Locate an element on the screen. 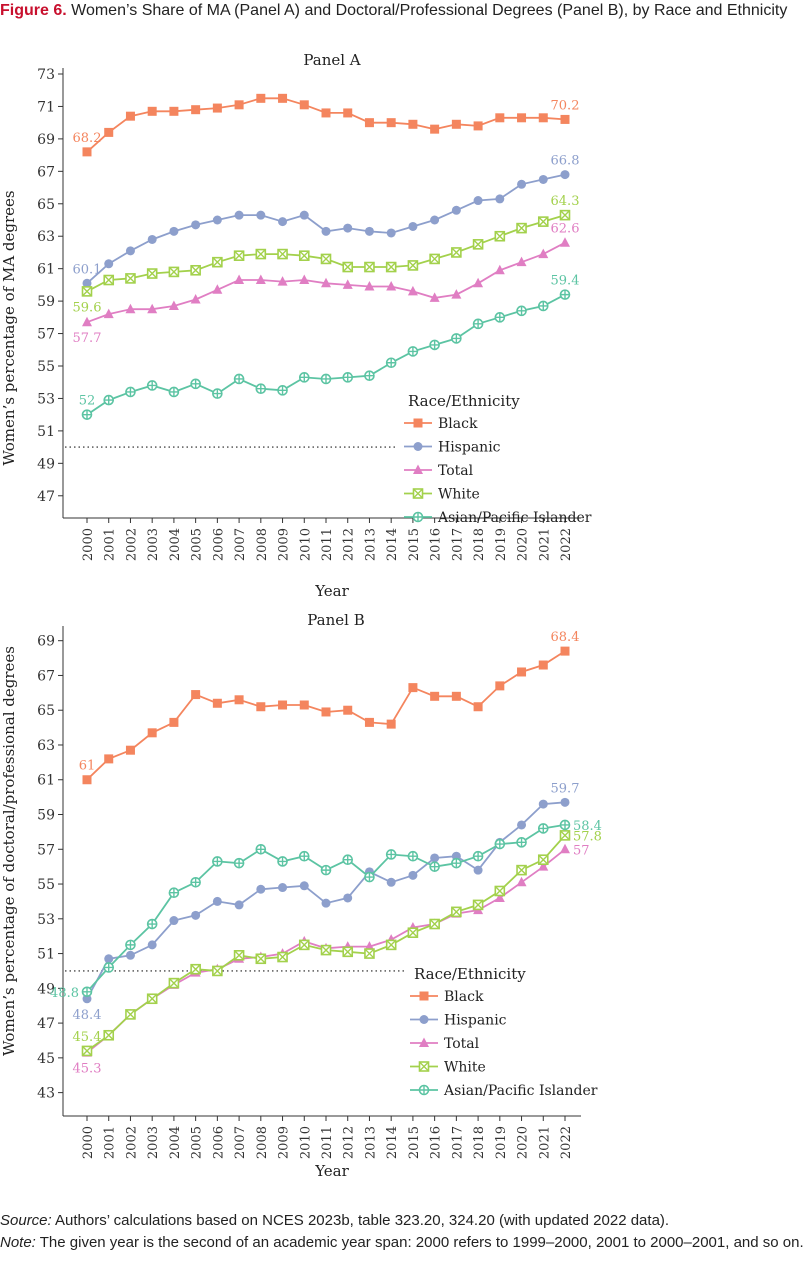 This screenshot has height=1280, width=806. panel-a-x-tick-label: 2015 is located at coordinates (414, 544).